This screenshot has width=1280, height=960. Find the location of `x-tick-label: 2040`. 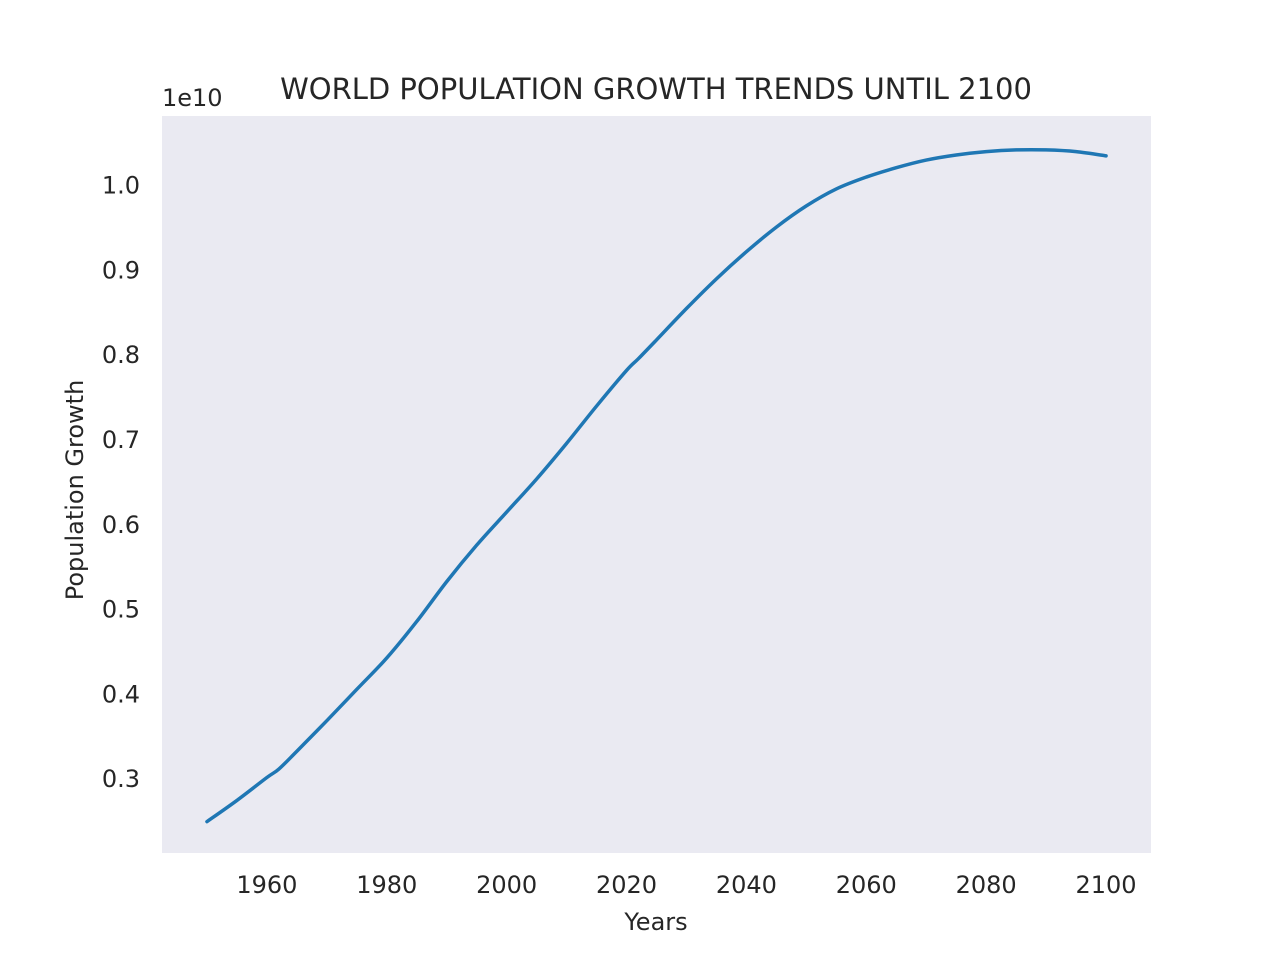

x-tick-label: 2040 is located at coordinates (746, 885).